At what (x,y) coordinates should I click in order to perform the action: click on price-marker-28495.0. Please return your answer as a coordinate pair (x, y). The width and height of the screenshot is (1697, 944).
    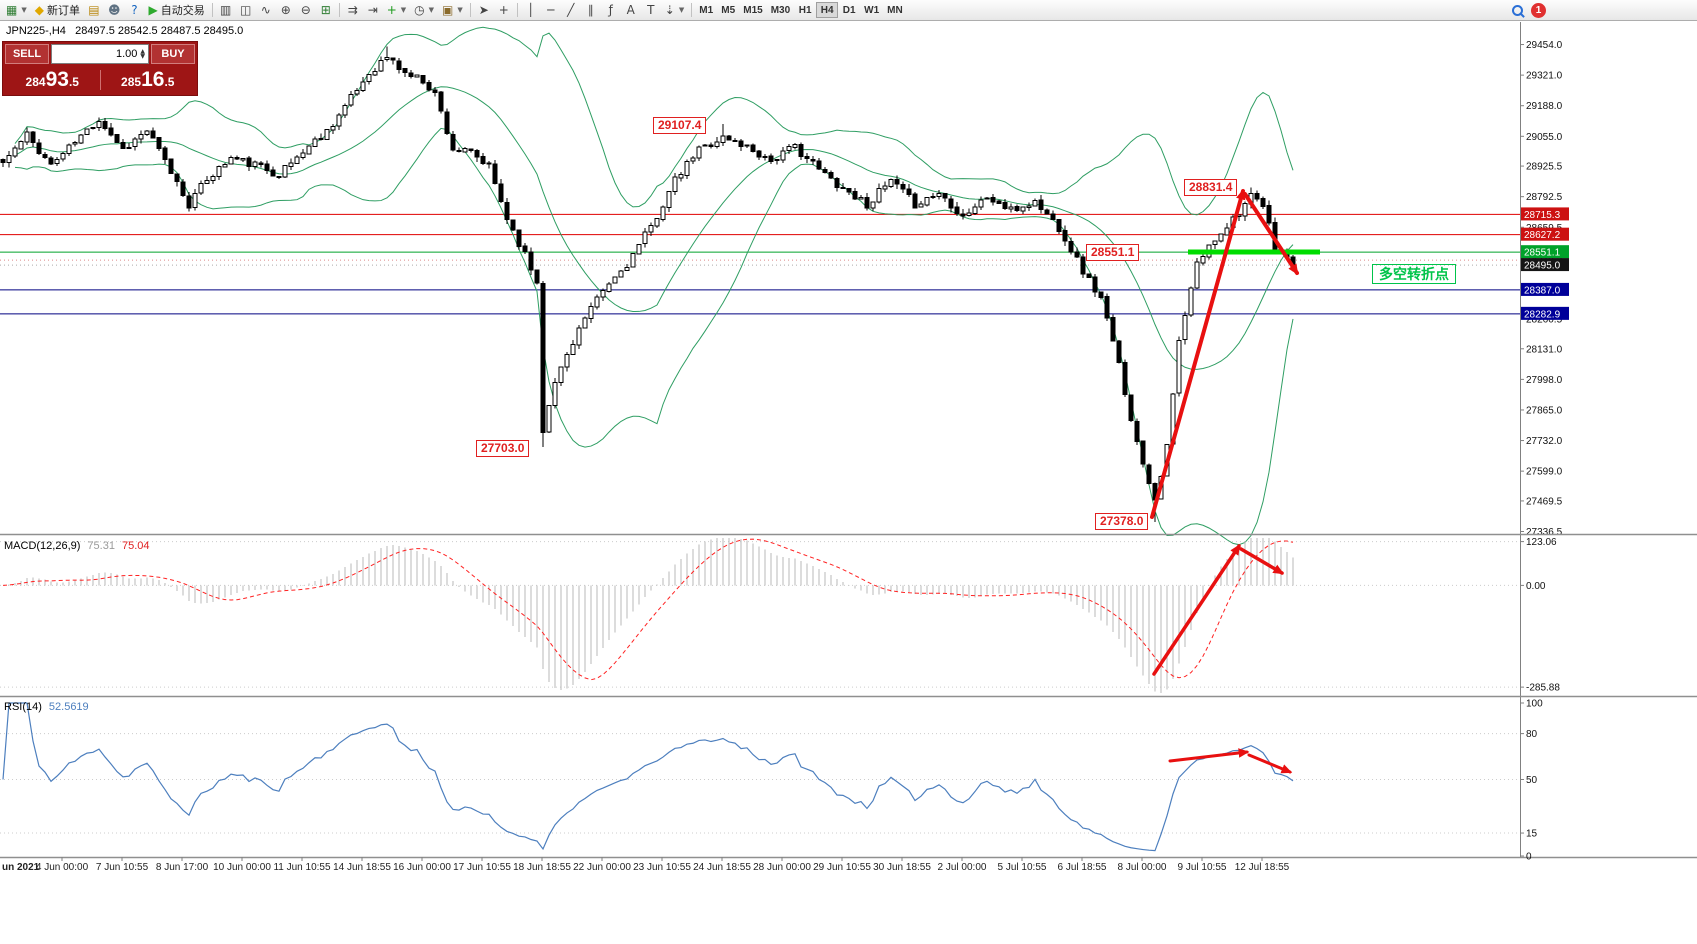
    Looking at the image, I should click on (1545, 265).